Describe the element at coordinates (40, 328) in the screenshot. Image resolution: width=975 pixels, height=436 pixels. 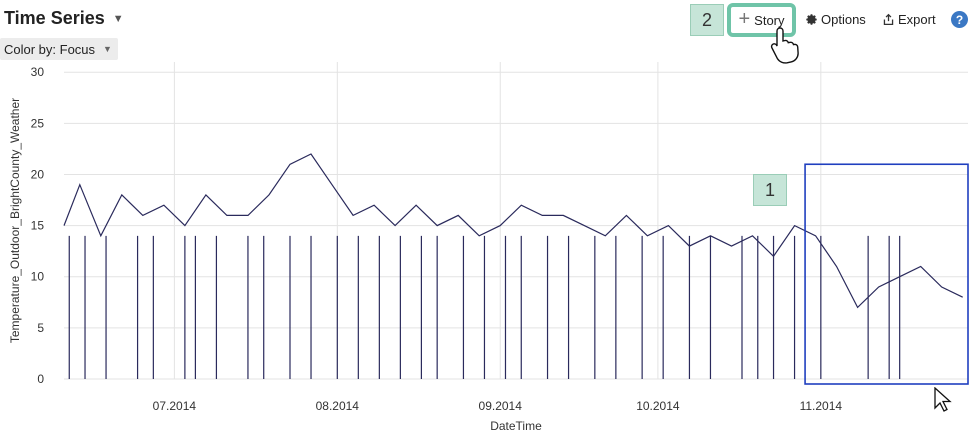
I see `y-tick-label: 5` at that location.